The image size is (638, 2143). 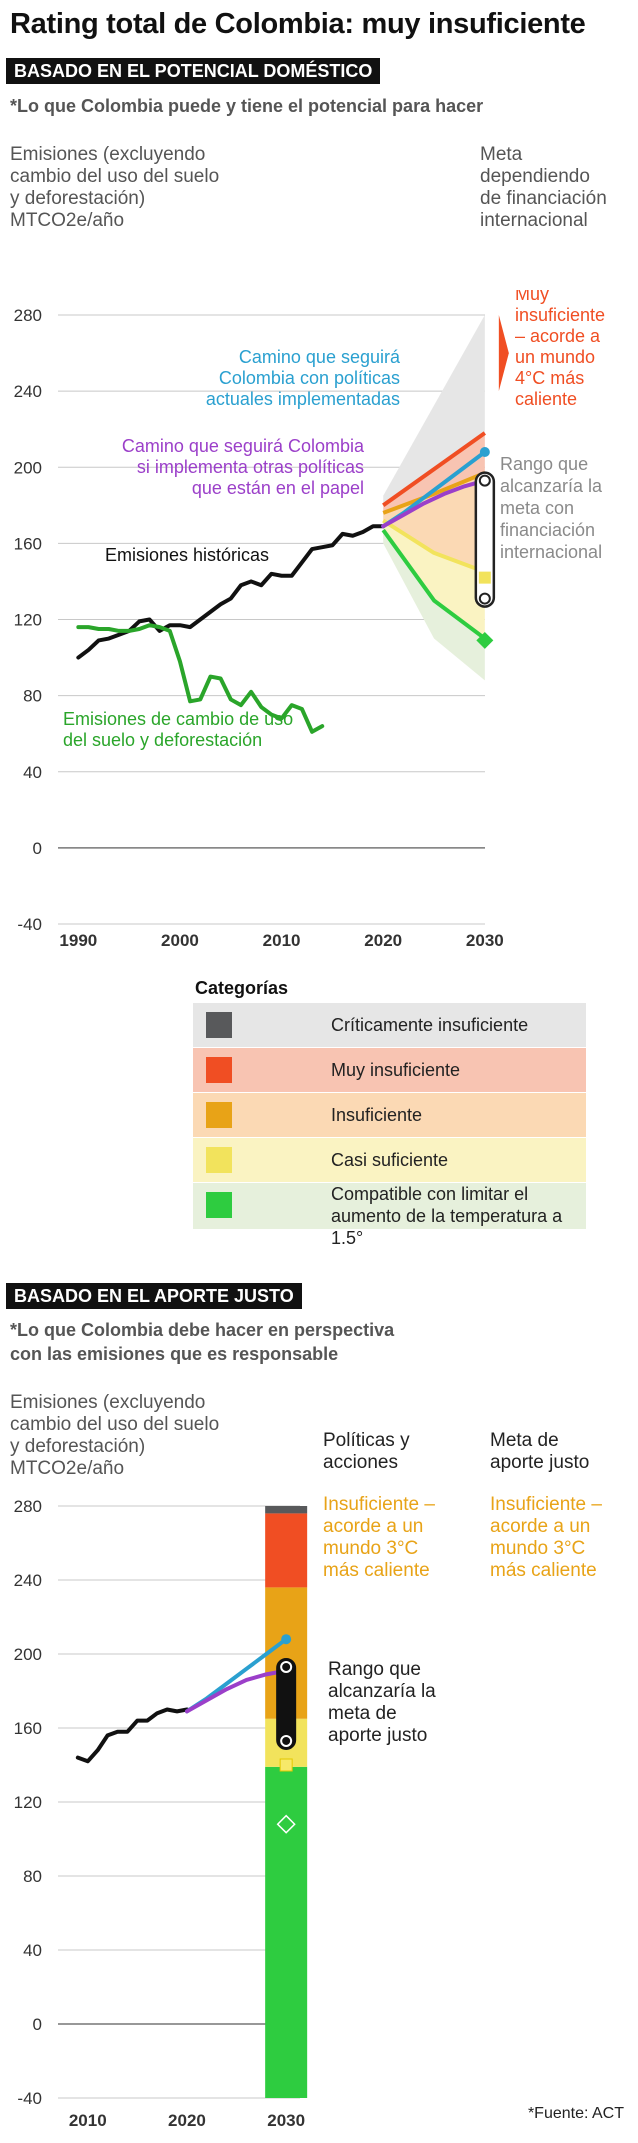 I want to click on annotation-line: Colombia con políticas, so click(x=309, y=378).